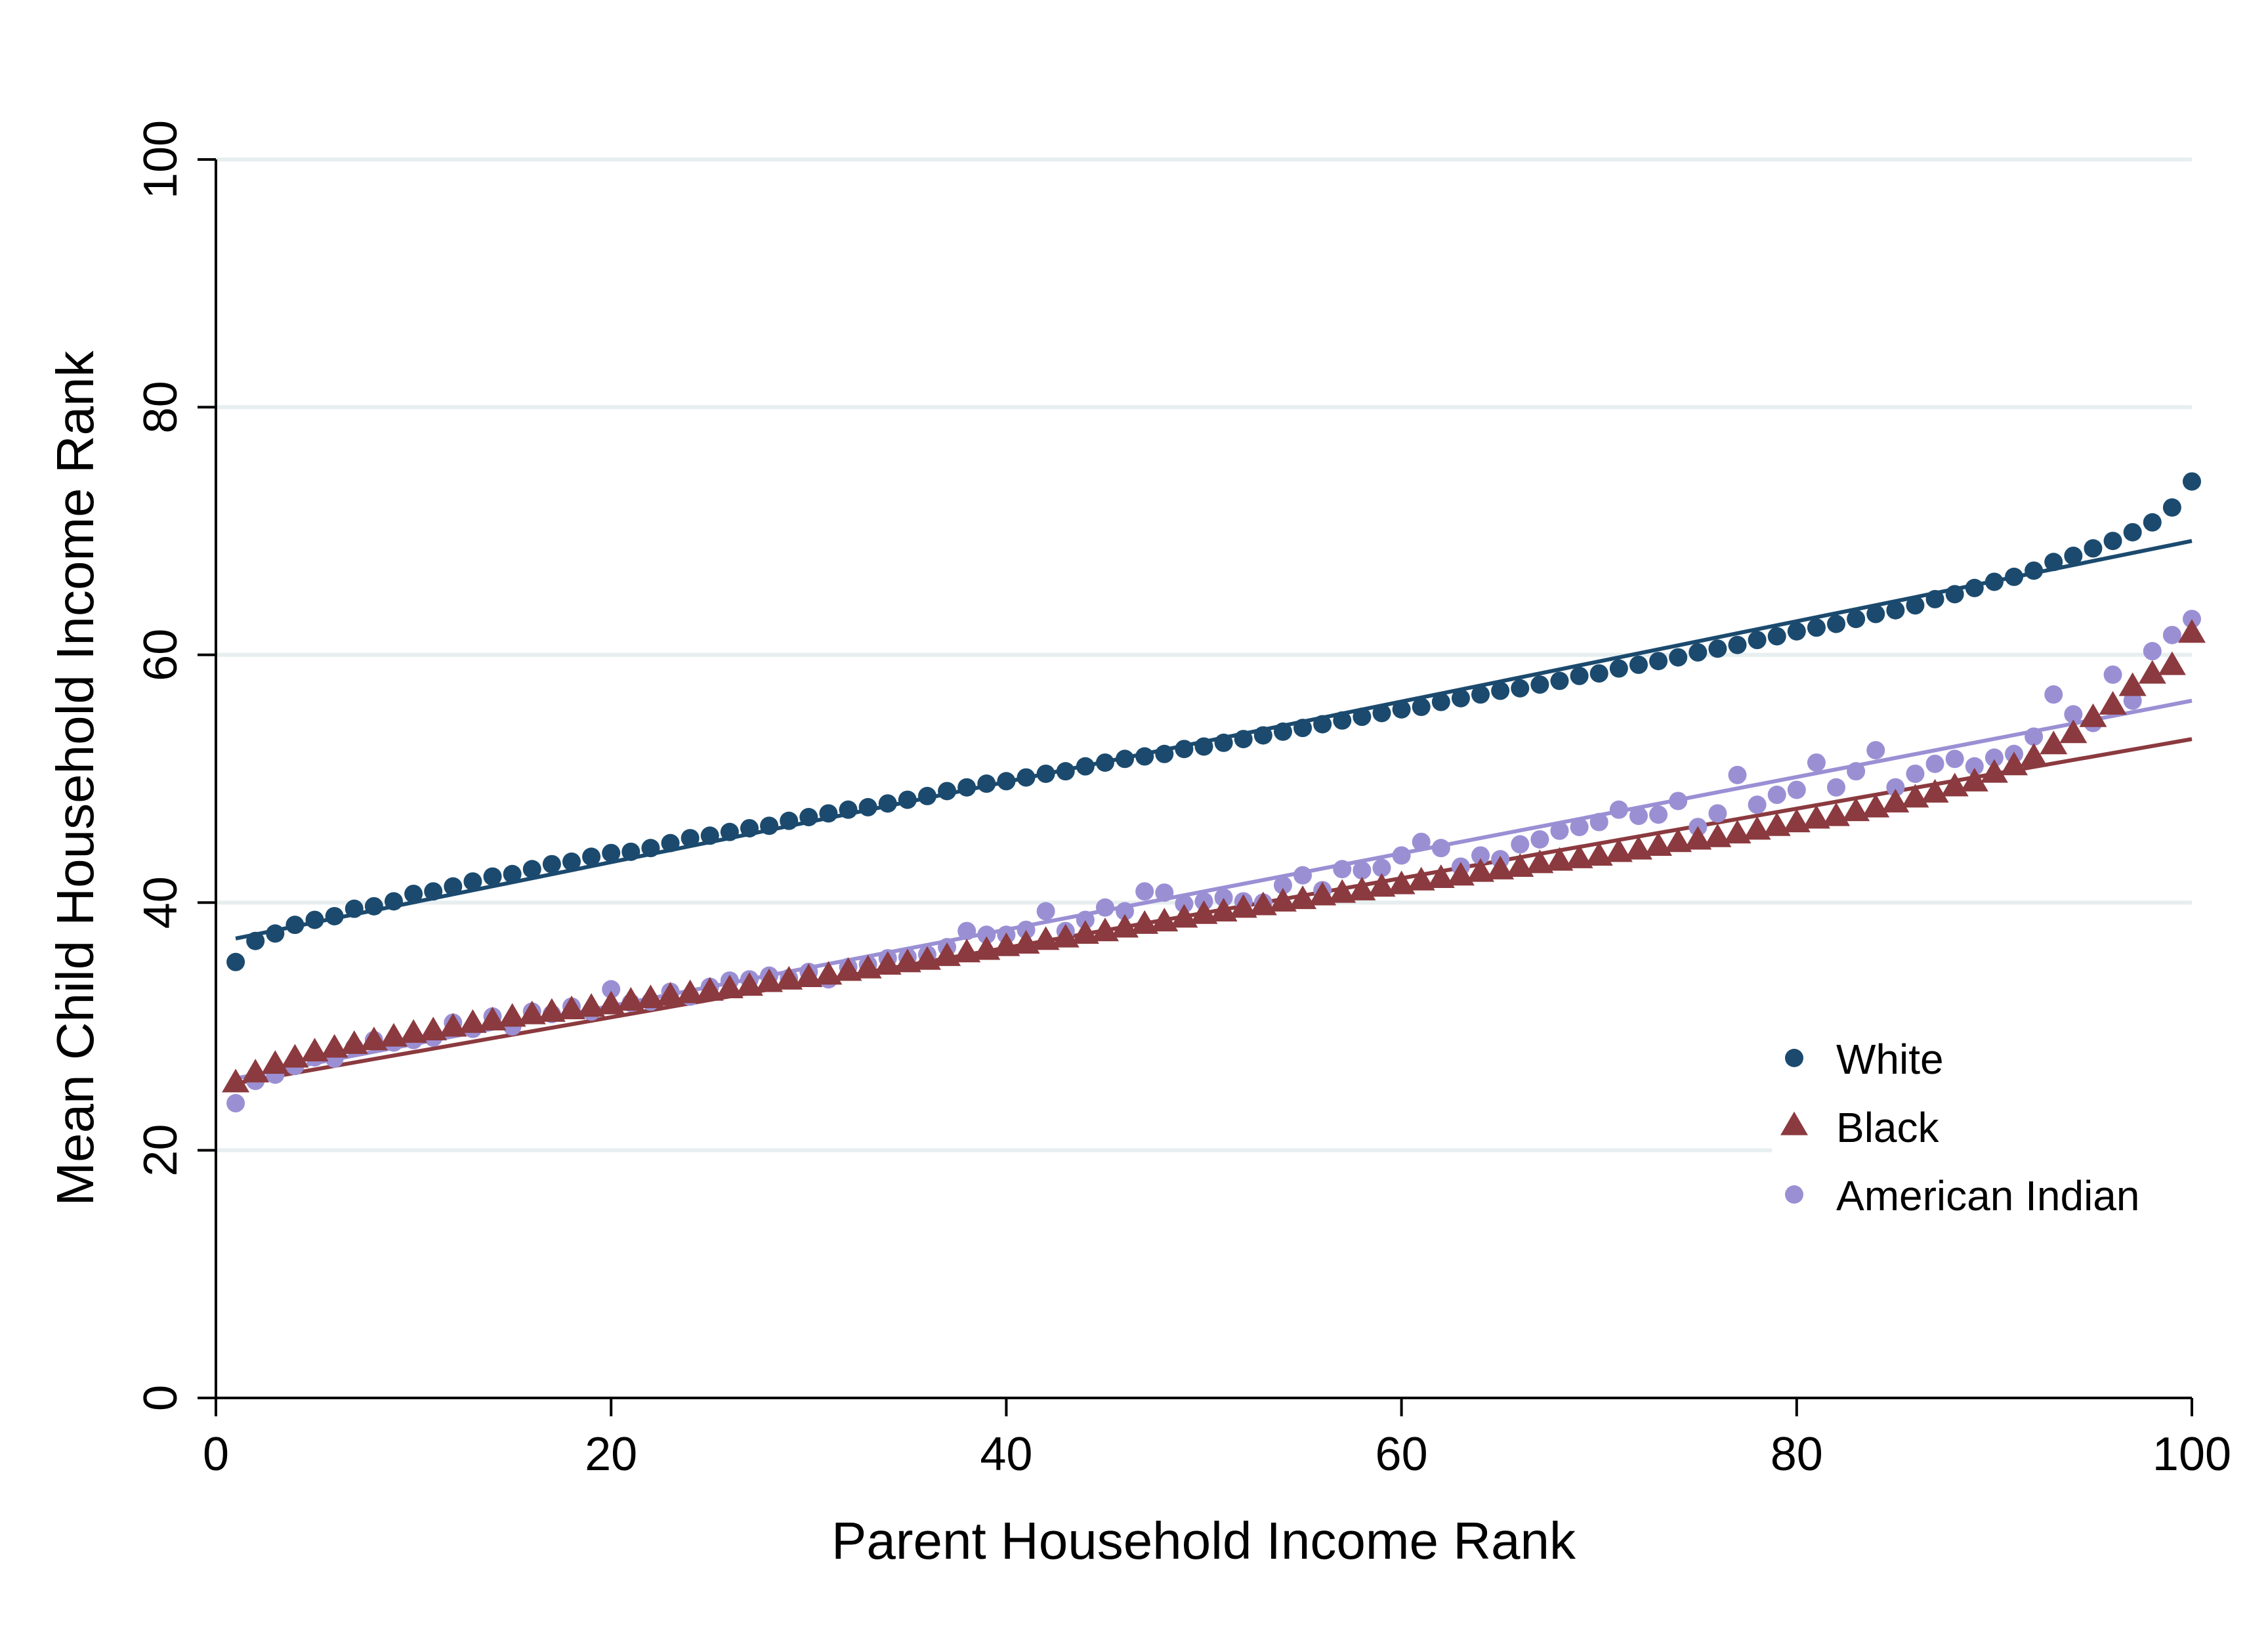 Image resolution: width=2268 pixels, height=1627 pixels. Describe the element at coordinates (1402, 1454) in the screenshot. I see `x-tick-label: 60` at that location.